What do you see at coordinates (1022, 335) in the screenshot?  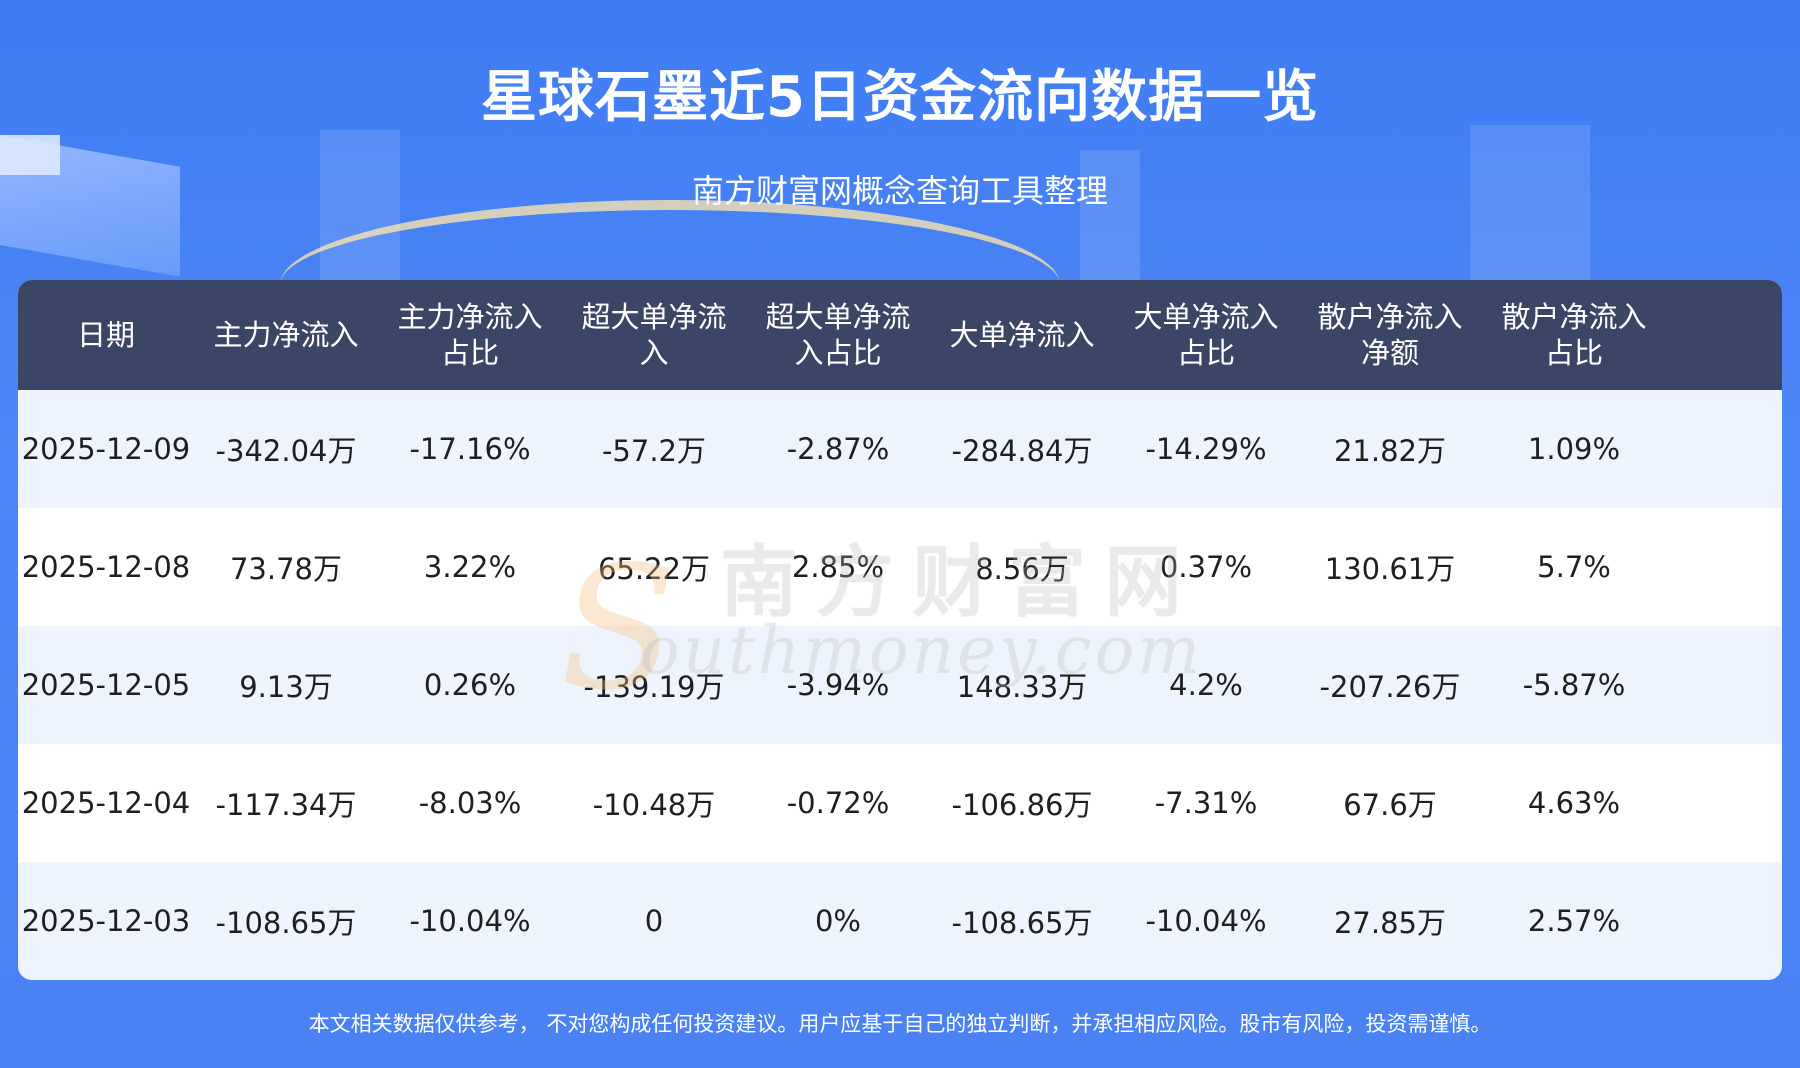 I see `column-header-large-inflow: 大单净流入` at bounding box center [1022, 335].